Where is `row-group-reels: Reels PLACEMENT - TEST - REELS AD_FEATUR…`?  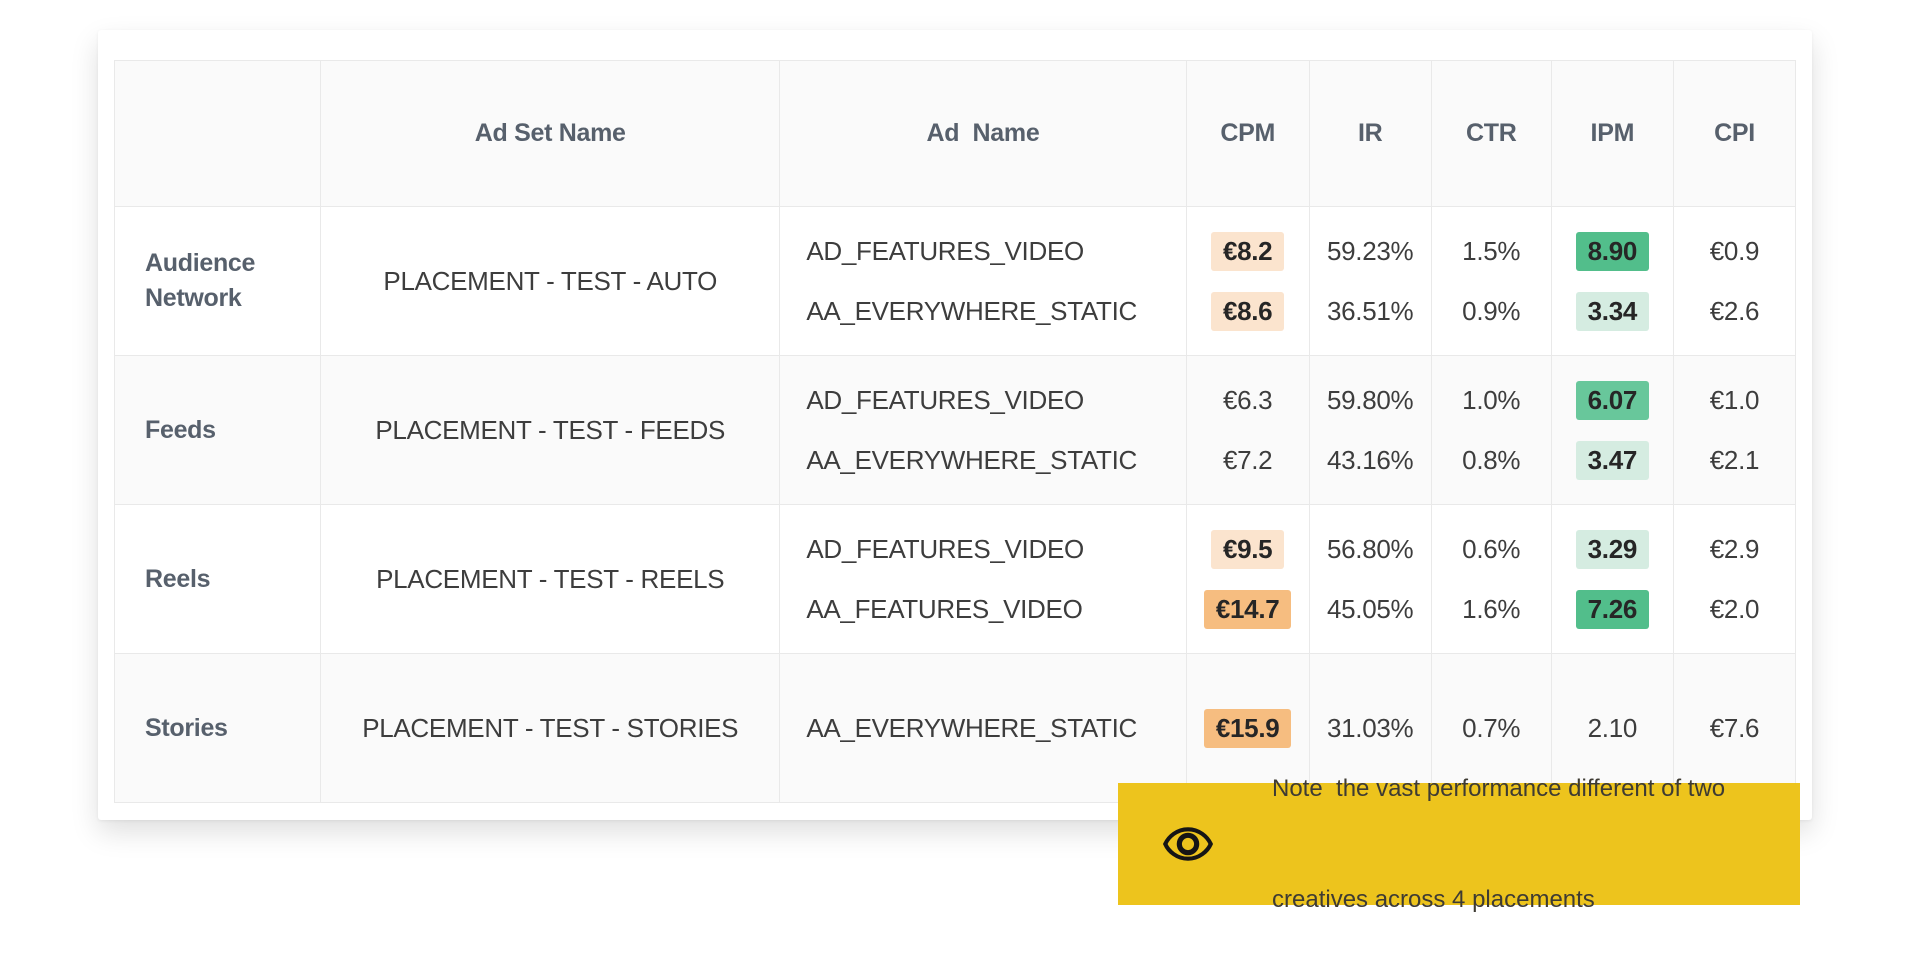 row-group-reels: Reels PLACEMENT - TEST - REELS AD_FEATUR… is located at coordinates (955, 579).